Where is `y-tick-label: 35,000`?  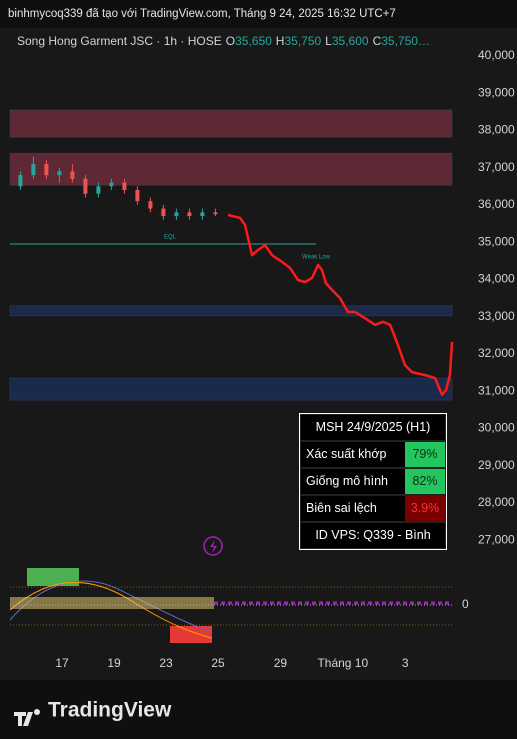 y-tick-label: 35,000 is located at coordinates (496, 241).